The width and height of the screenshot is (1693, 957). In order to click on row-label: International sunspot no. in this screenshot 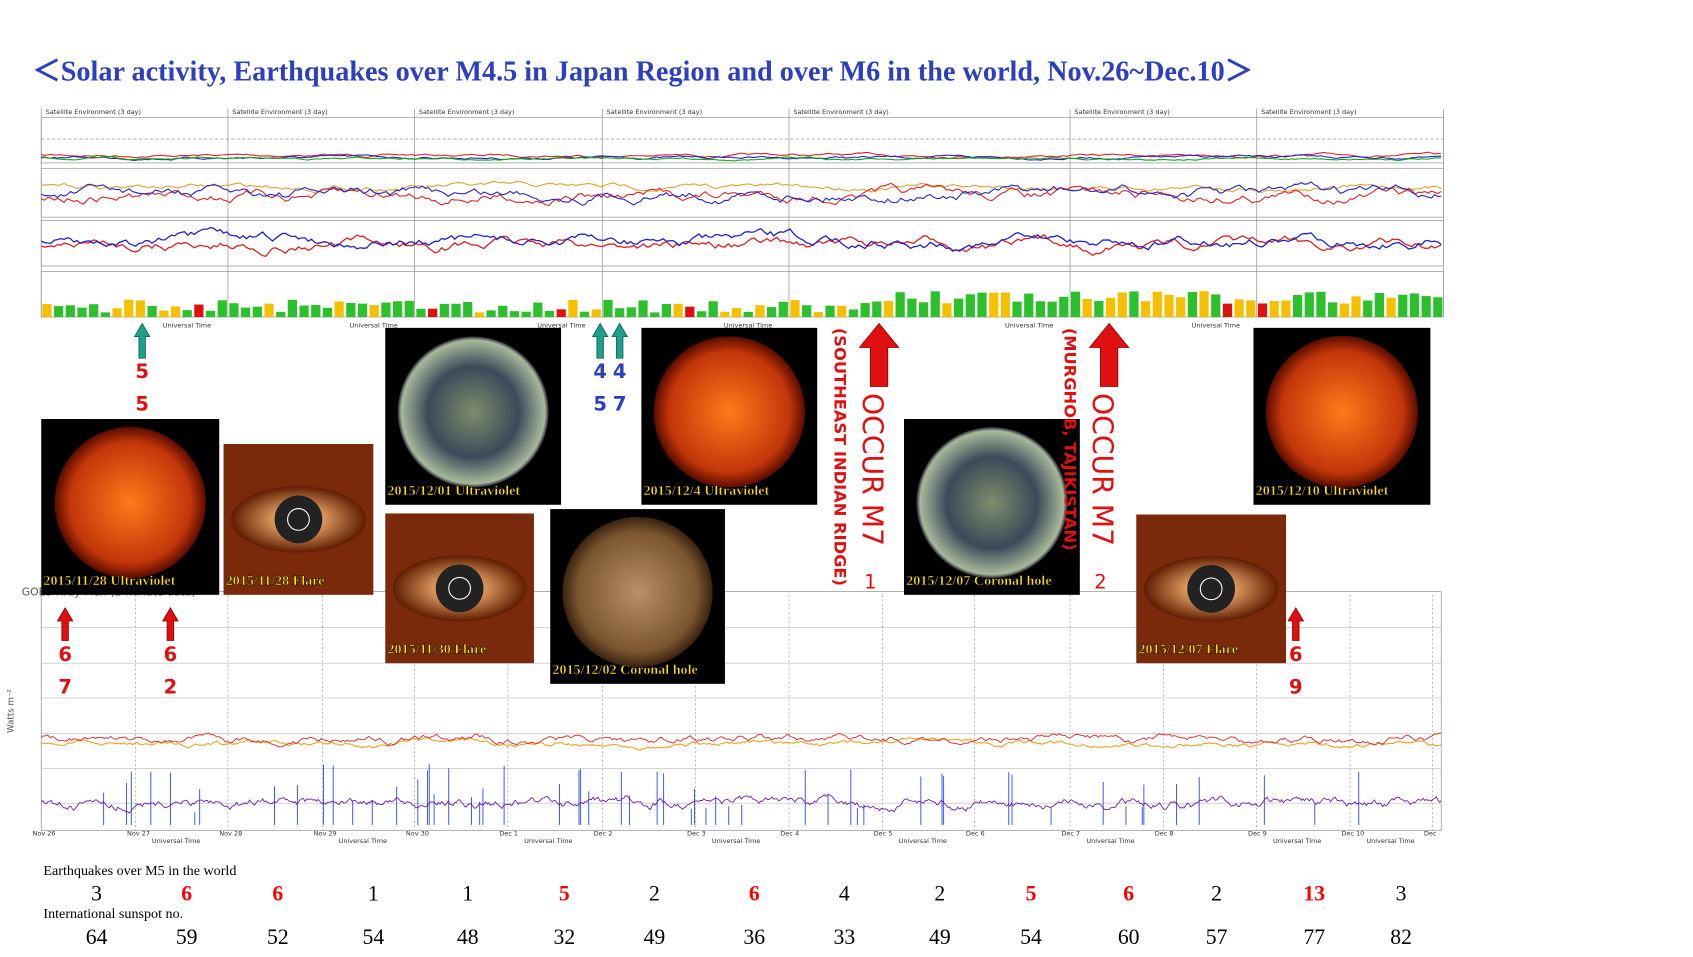, I will do `click(113, 914)`.